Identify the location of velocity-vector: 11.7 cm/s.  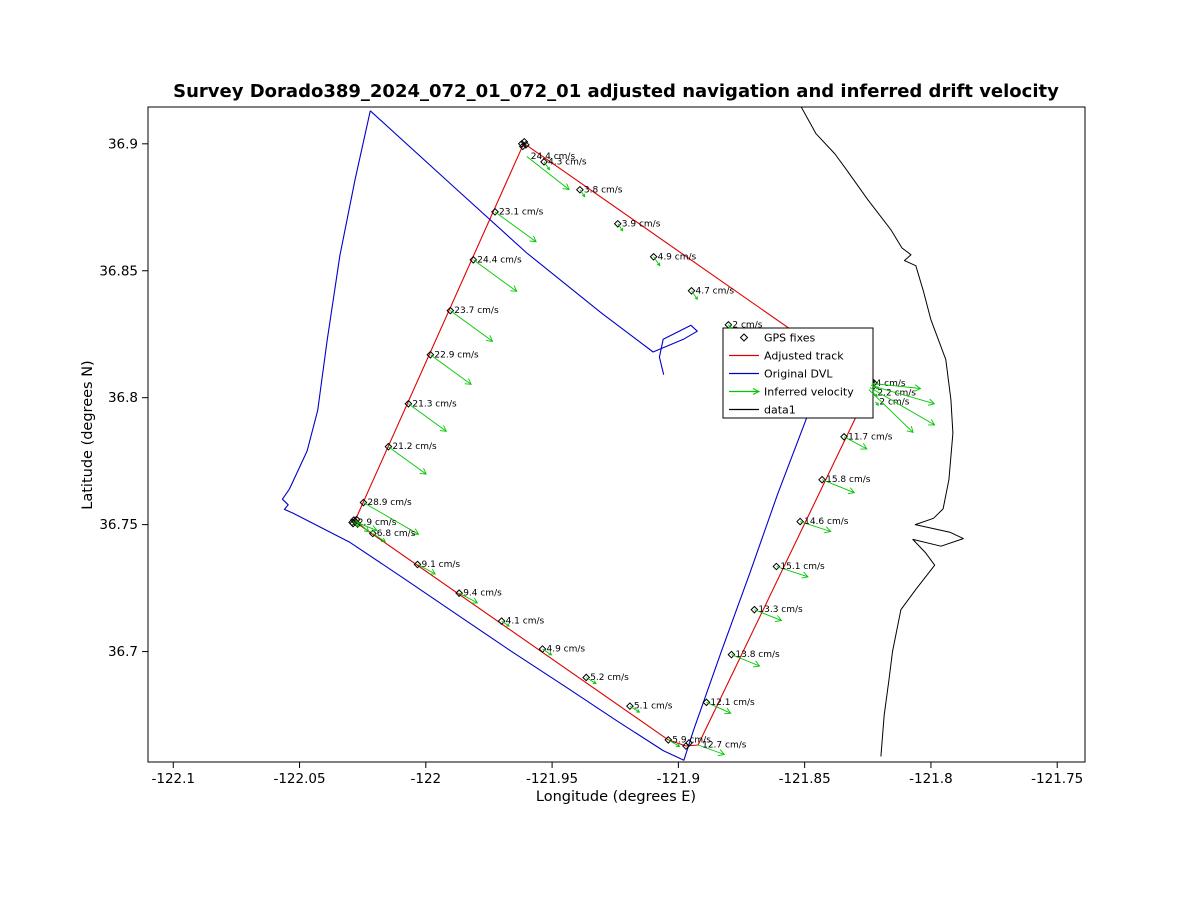
(868, 441).